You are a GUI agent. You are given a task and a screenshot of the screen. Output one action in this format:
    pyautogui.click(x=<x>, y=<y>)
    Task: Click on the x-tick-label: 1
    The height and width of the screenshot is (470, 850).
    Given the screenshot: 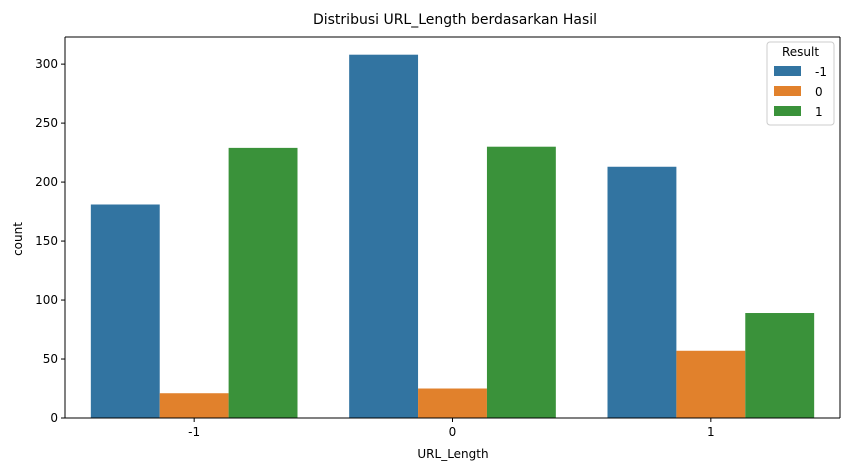 What is the action you would take?
    pyautogui.click(x=711, y=432)
    